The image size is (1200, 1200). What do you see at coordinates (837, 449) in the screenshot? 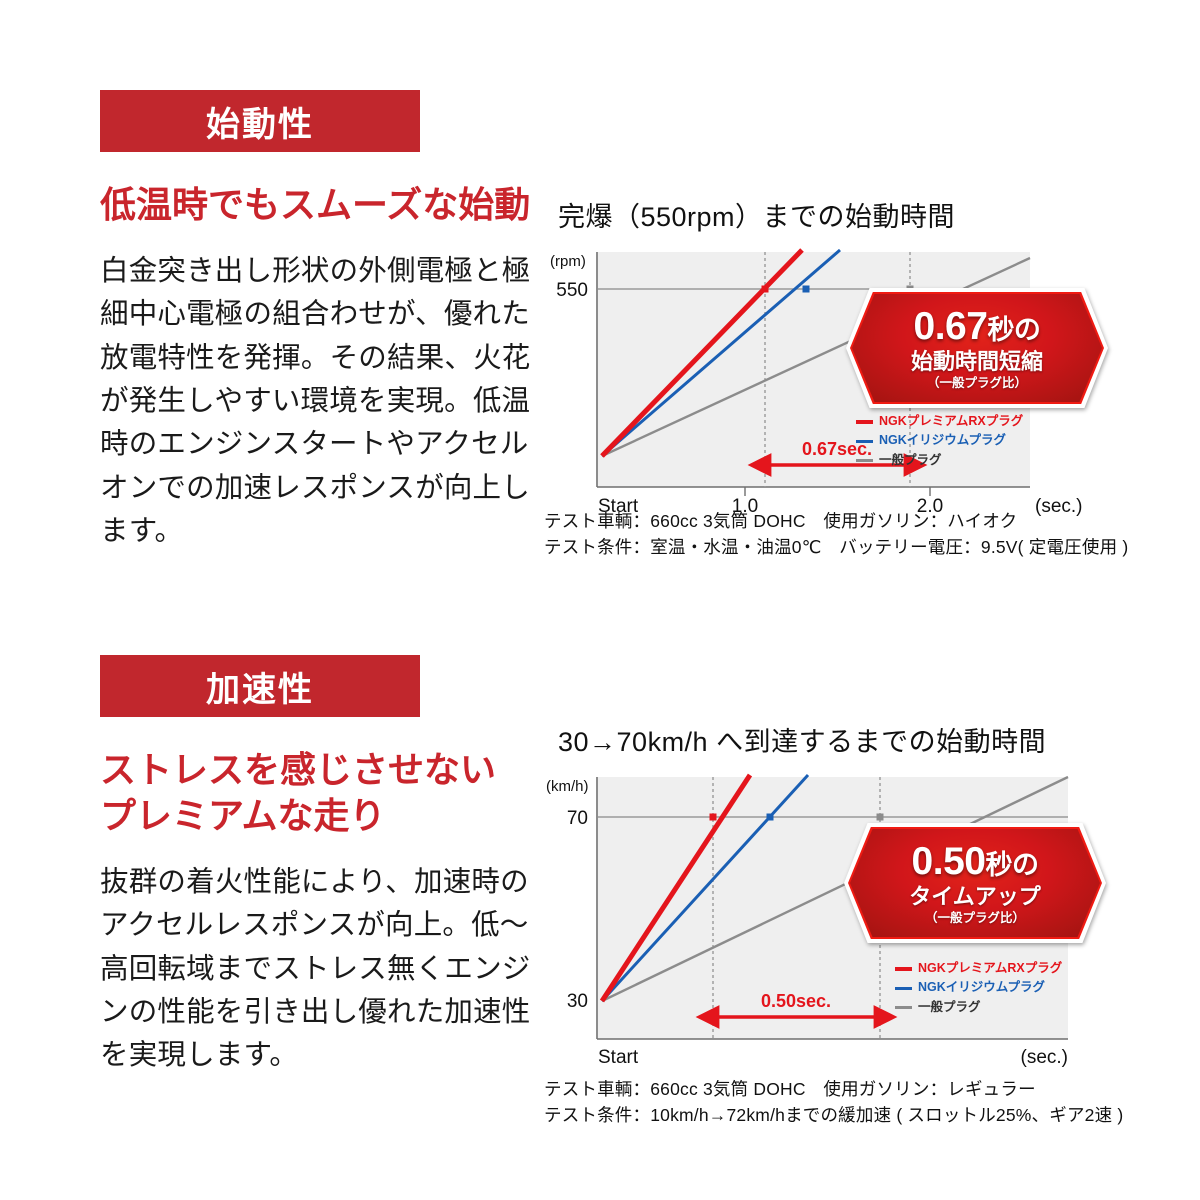
I see `annotation-label: 0.67sec.` at bounding box center [837, 449].